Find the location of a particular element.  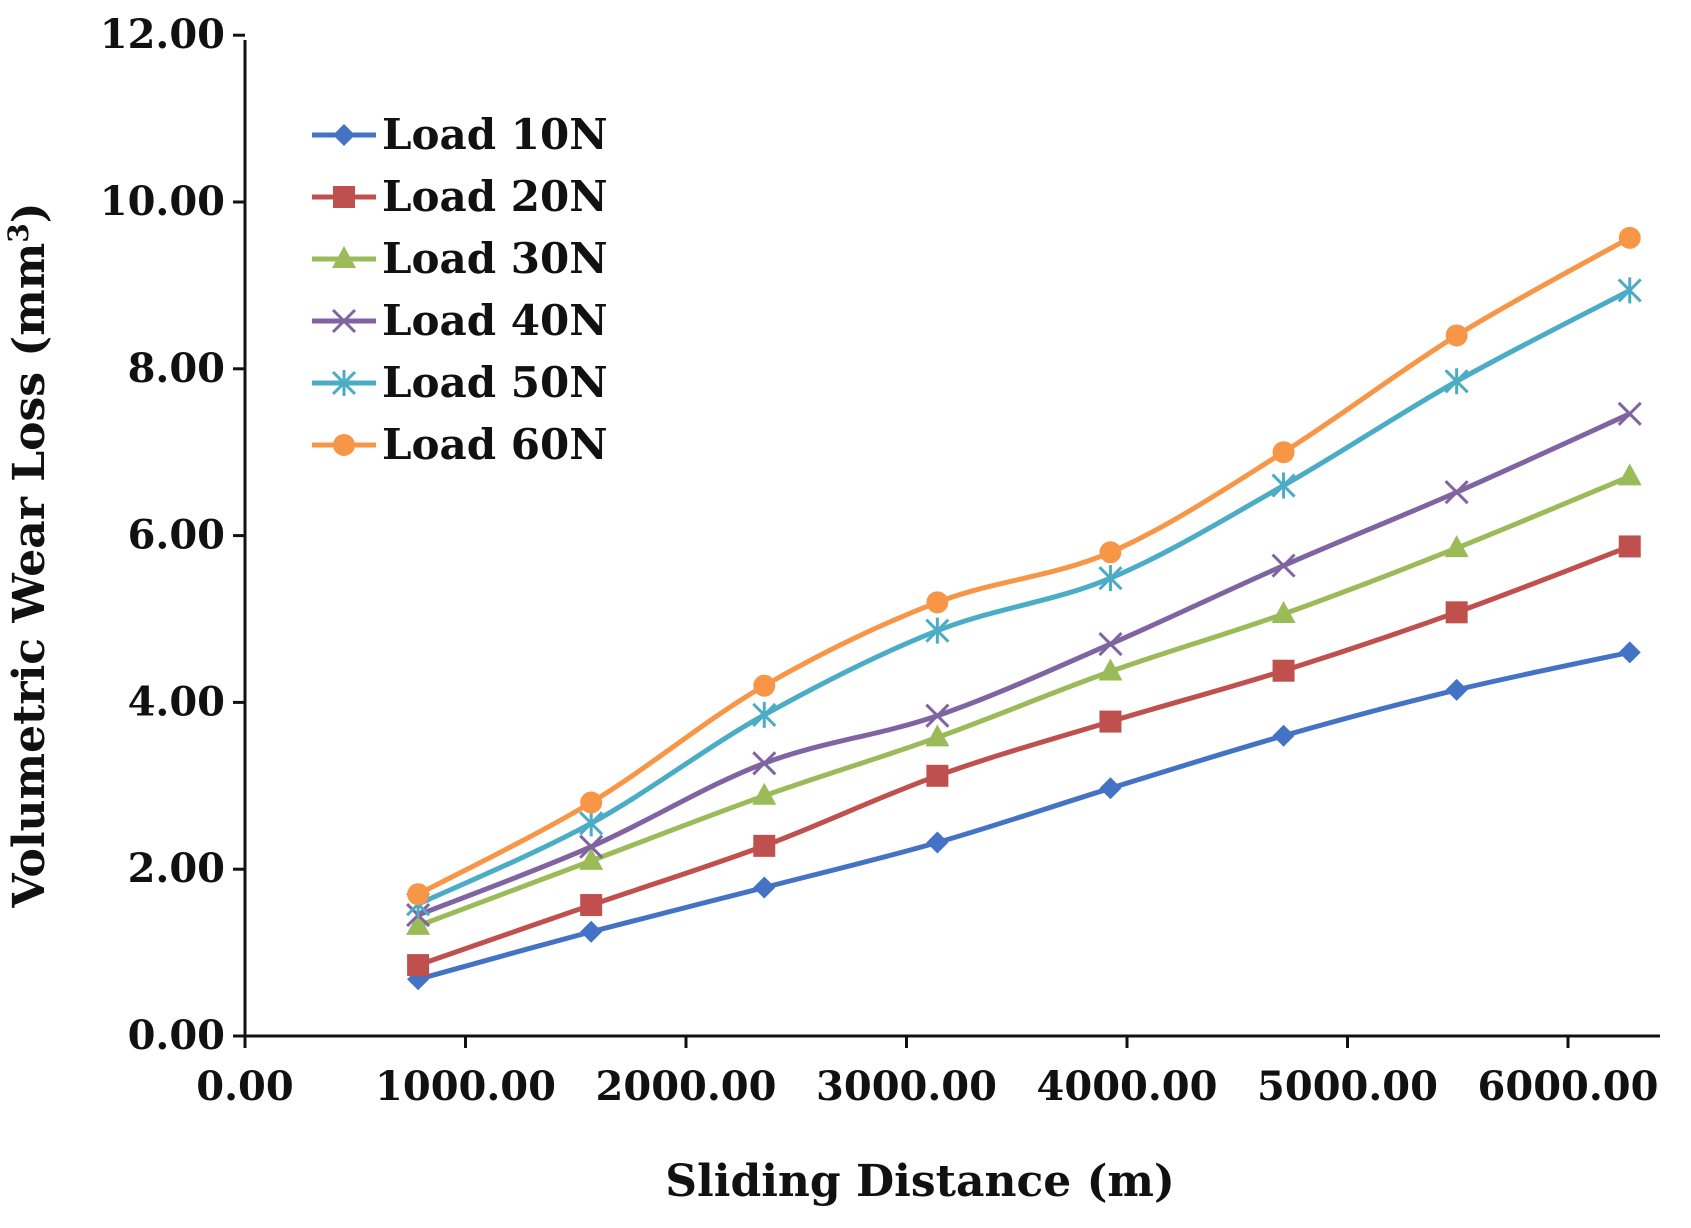

legend-item: Load 30N is located at coordinates (460, 258).